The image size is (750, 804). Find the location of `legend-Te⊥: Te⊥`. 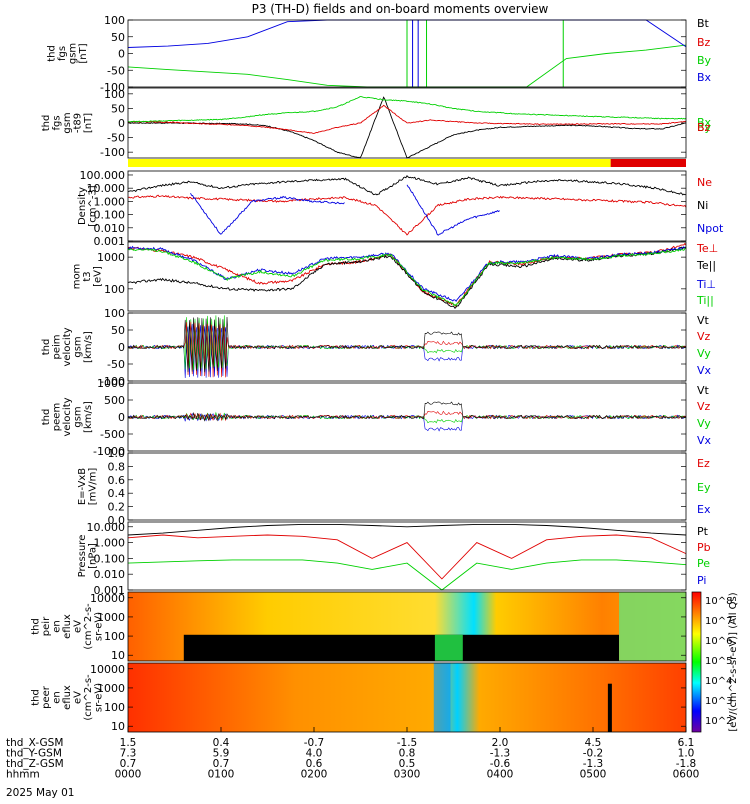

legend-Te⊥: Te⊥ is located at coordinates (707, 248).